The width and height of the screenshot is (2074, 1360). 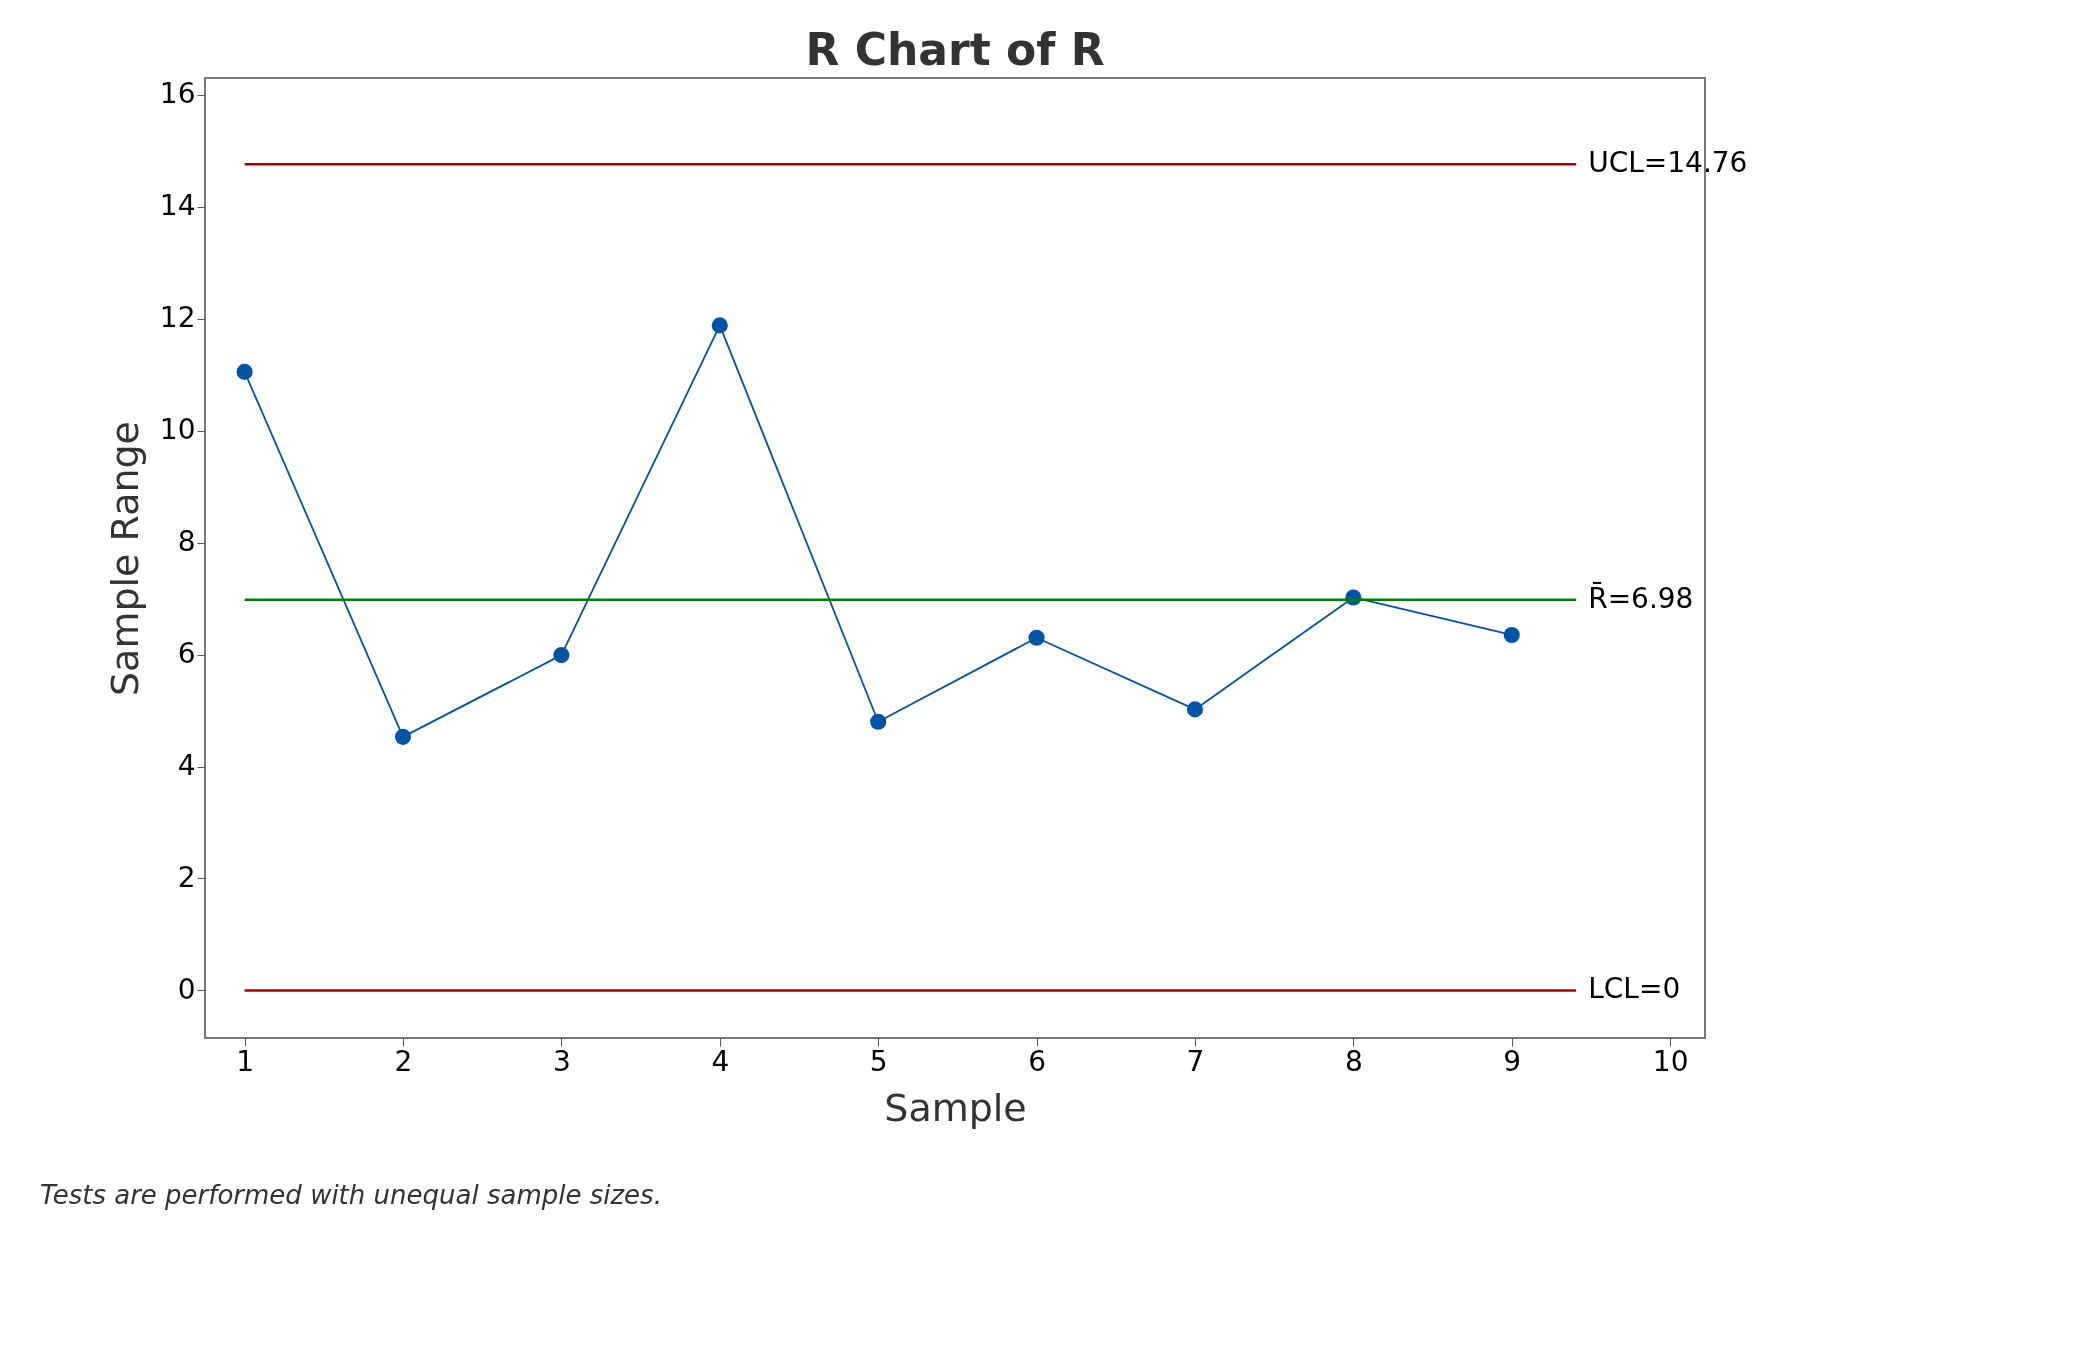 What do you see at coordinates (186, 989) in the screenshot?
I see `y-tick-label: 0` at bounding box center [186, 989].